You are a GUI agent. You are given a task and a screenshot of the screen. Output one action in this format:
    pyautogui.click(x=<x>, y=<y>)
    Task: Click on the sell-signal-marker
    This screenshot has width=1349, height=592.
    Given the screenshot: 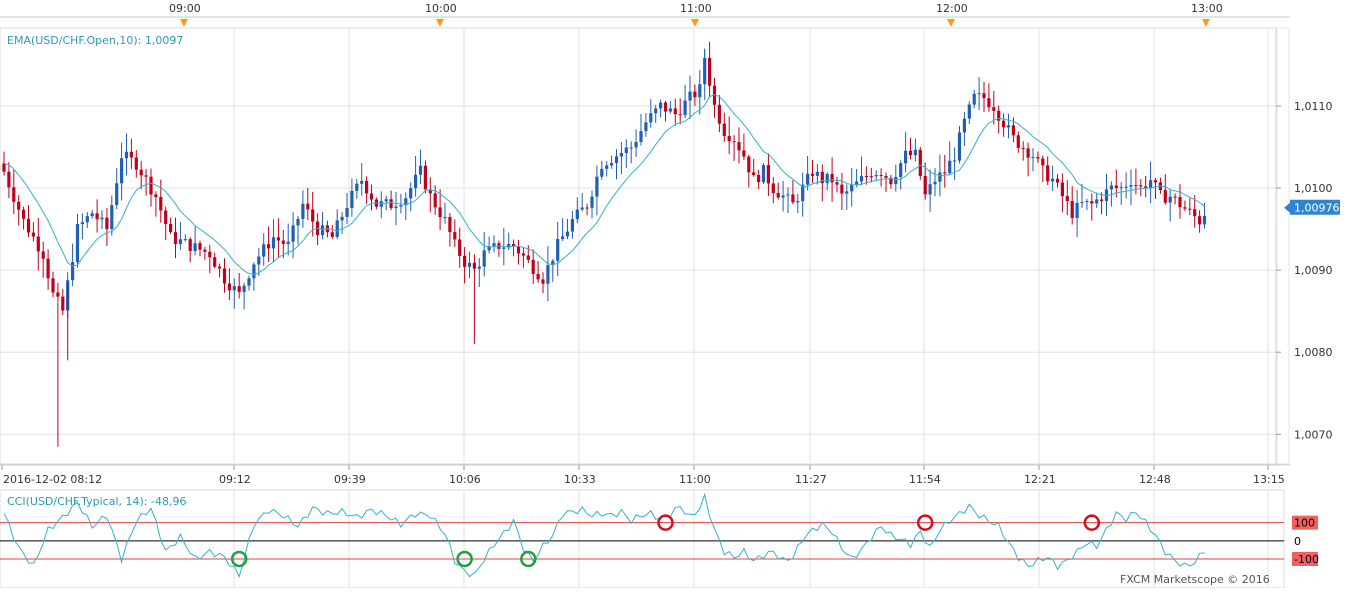 What is the action you would take?
    pyautogui.click(x=1092, y=522)
    